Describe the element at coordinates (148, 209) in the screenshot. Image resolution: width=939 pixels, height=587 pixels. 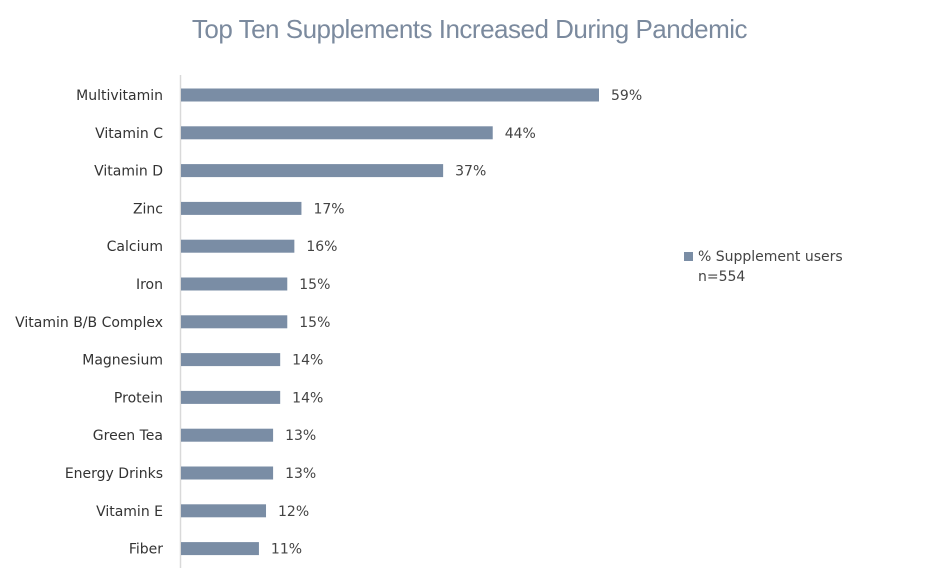
I see `category-label: Zinc` at that location.